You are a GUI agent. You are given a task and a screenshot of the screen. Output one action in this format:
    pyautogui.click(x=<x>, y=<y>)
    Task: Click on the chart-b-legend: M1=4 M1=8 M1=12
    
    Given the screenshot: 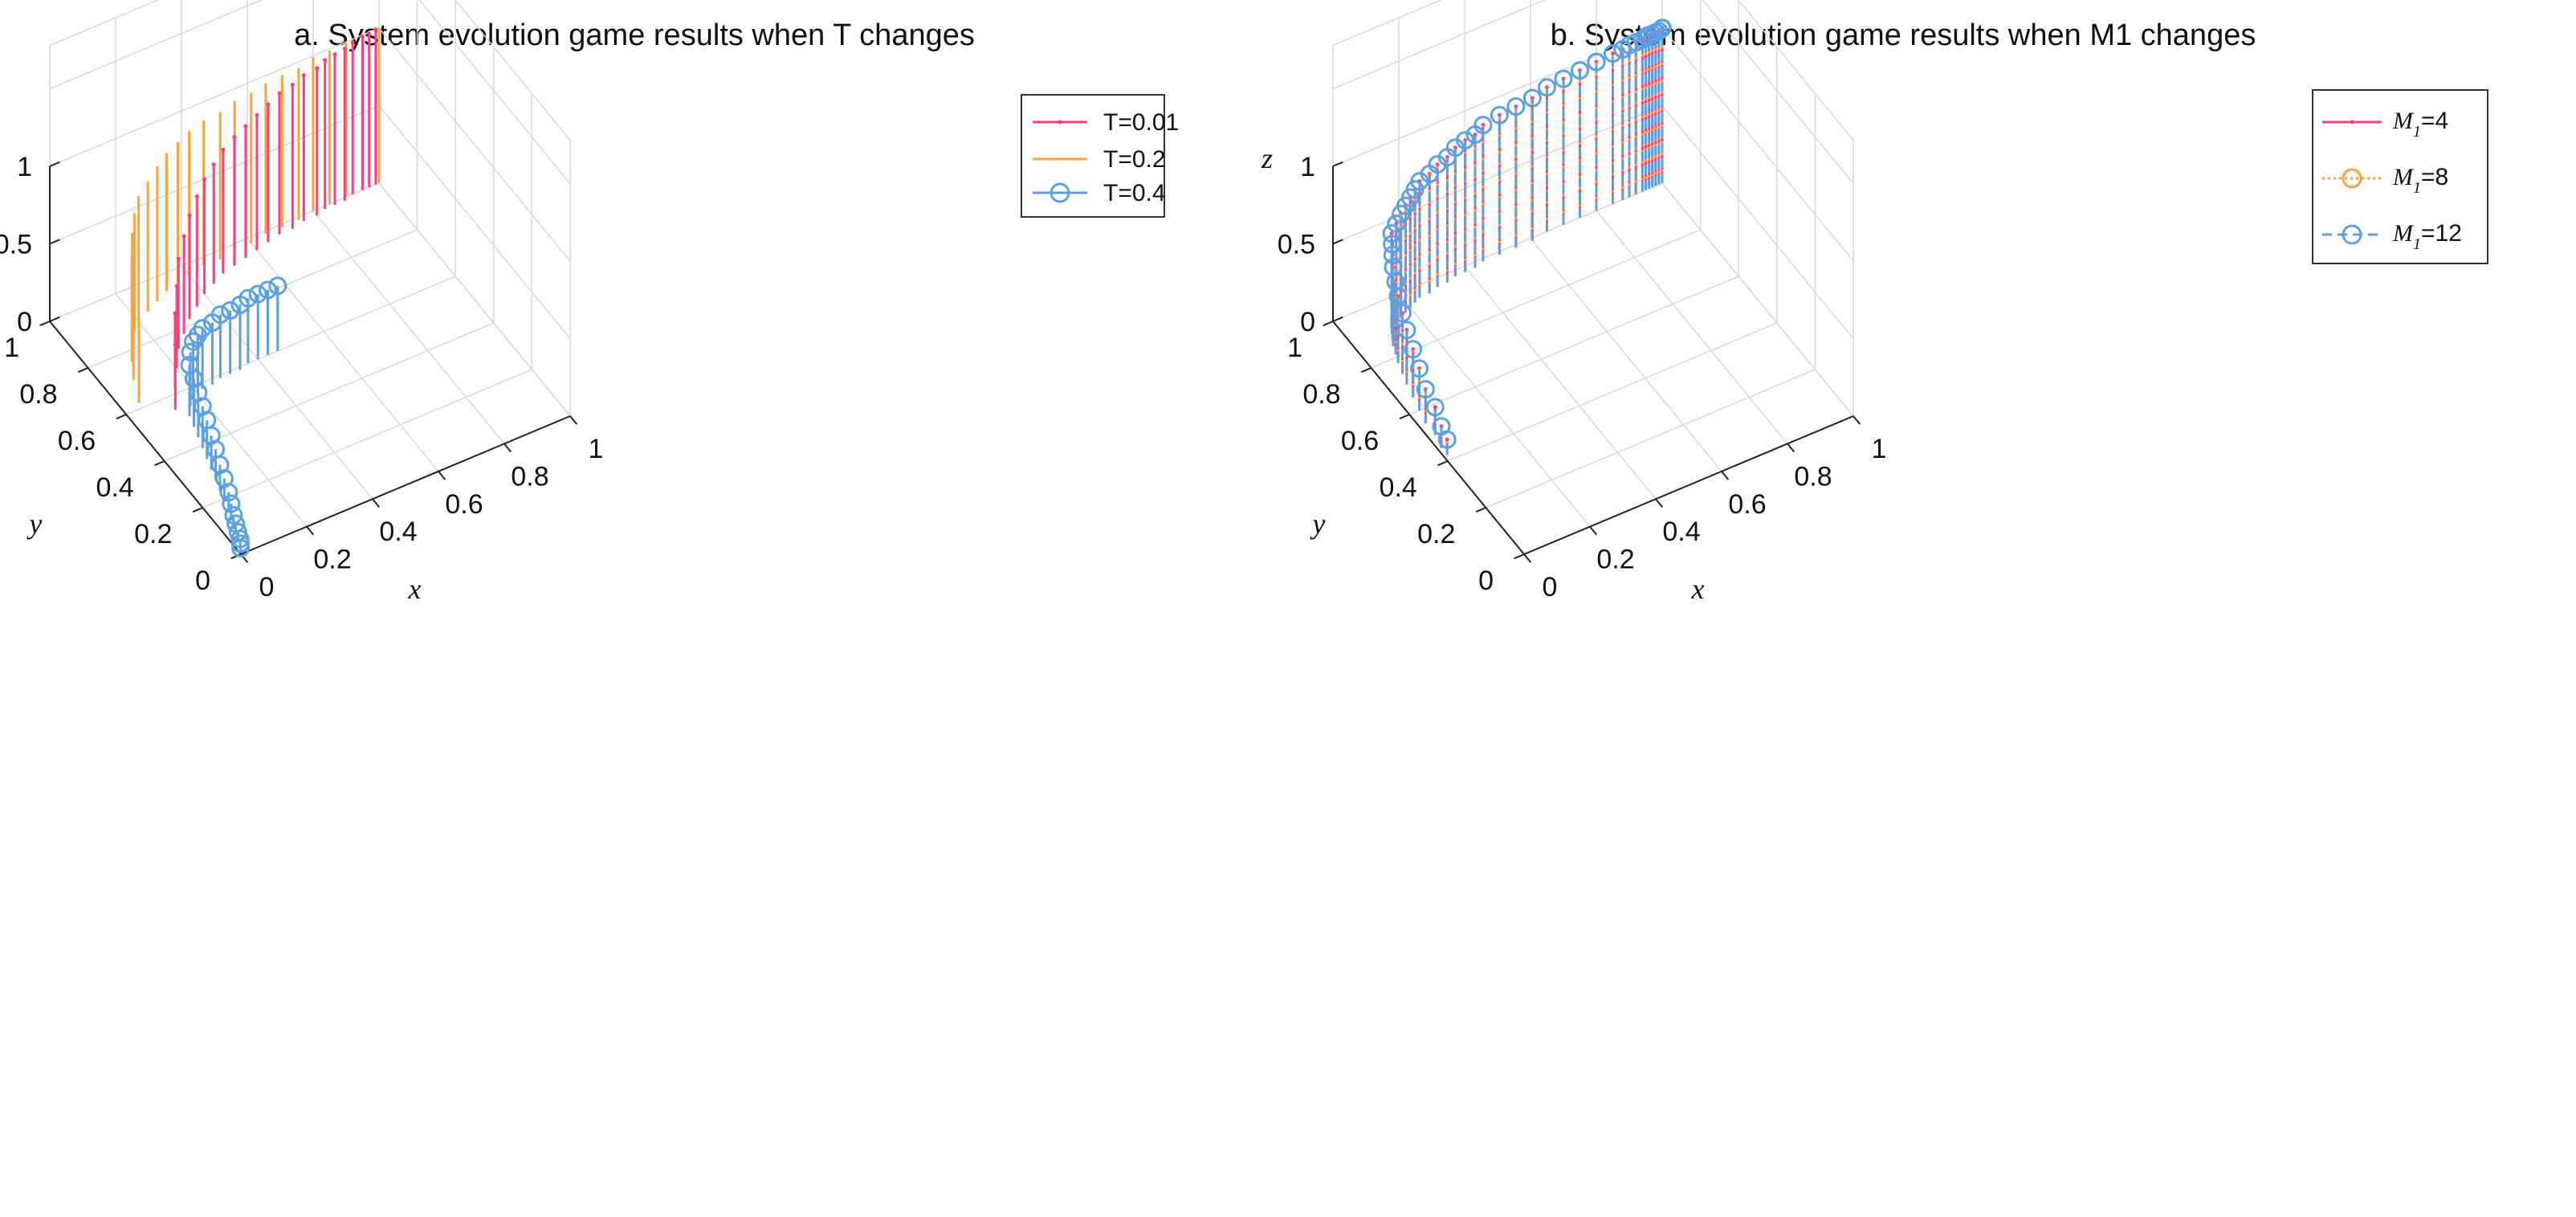 What is the action you would take?
    pyautogui.click(x=2400, y=176)
    